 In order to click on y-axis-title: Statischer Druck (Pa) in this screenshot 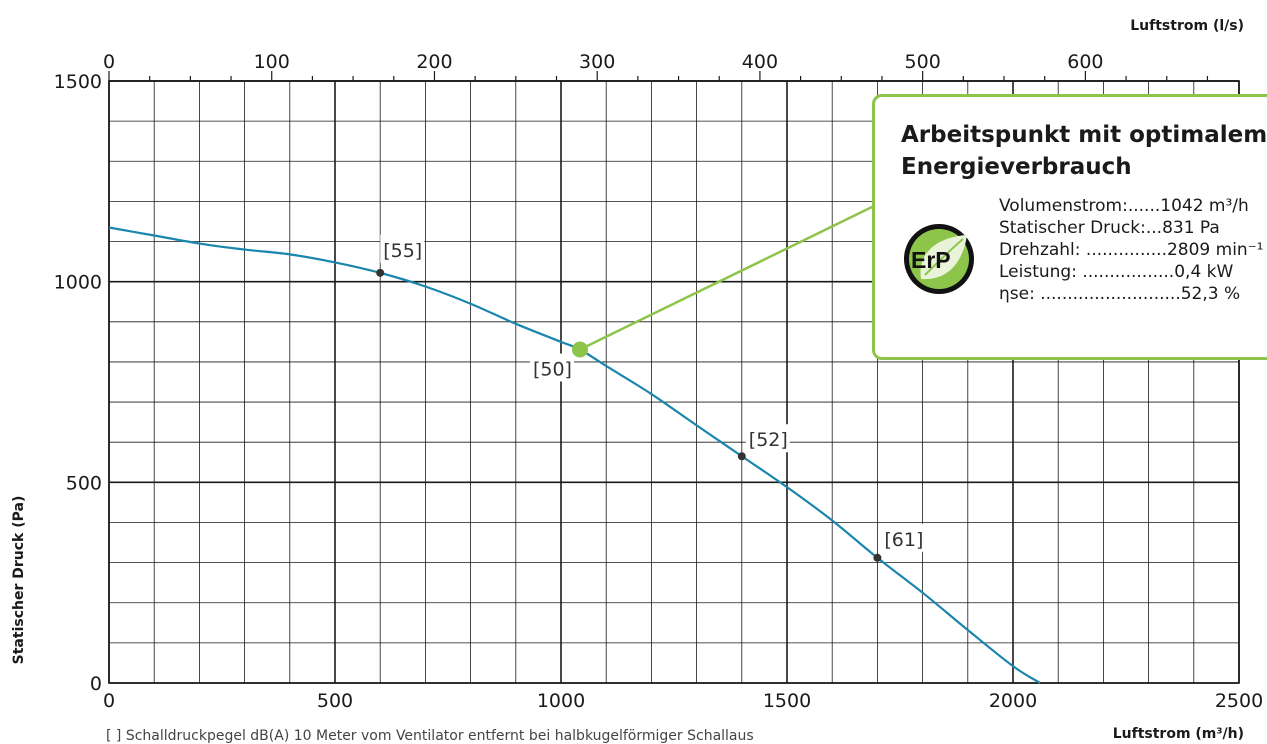, I will do `click(19, 580)`.